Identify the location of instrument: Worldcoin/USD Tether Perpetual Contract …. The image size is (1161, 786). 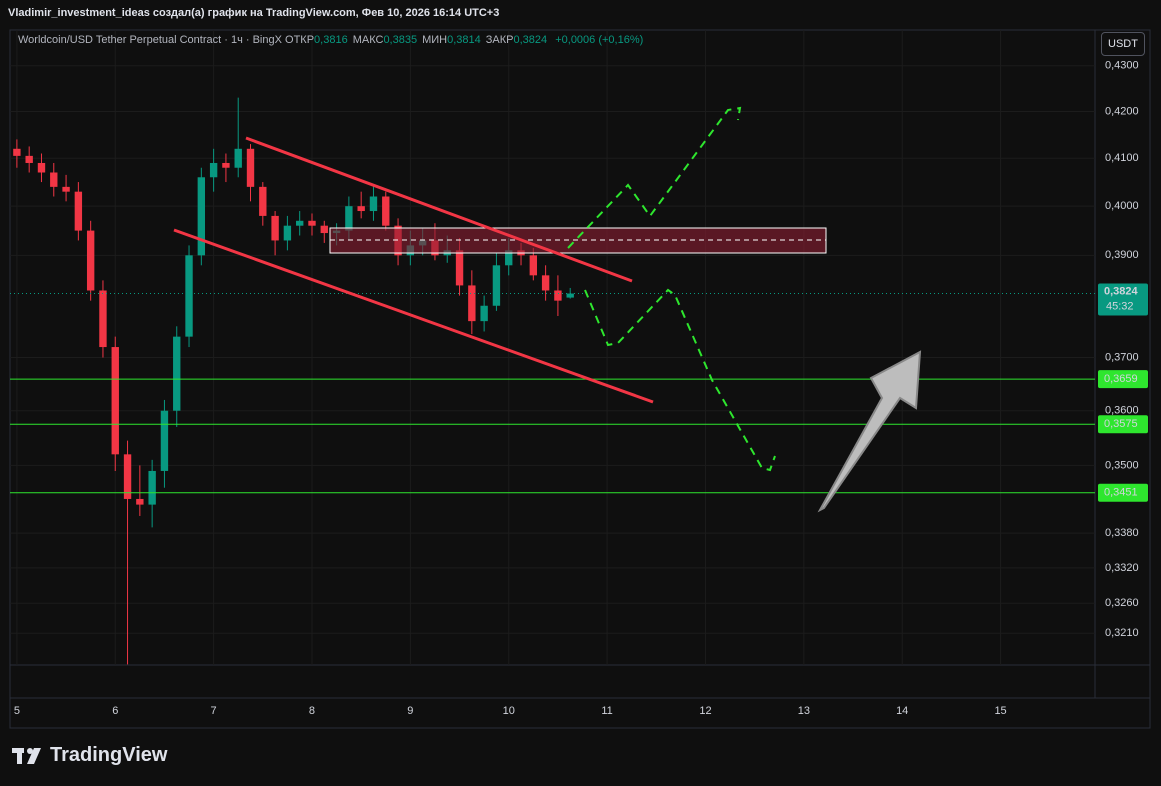
(150, 40).